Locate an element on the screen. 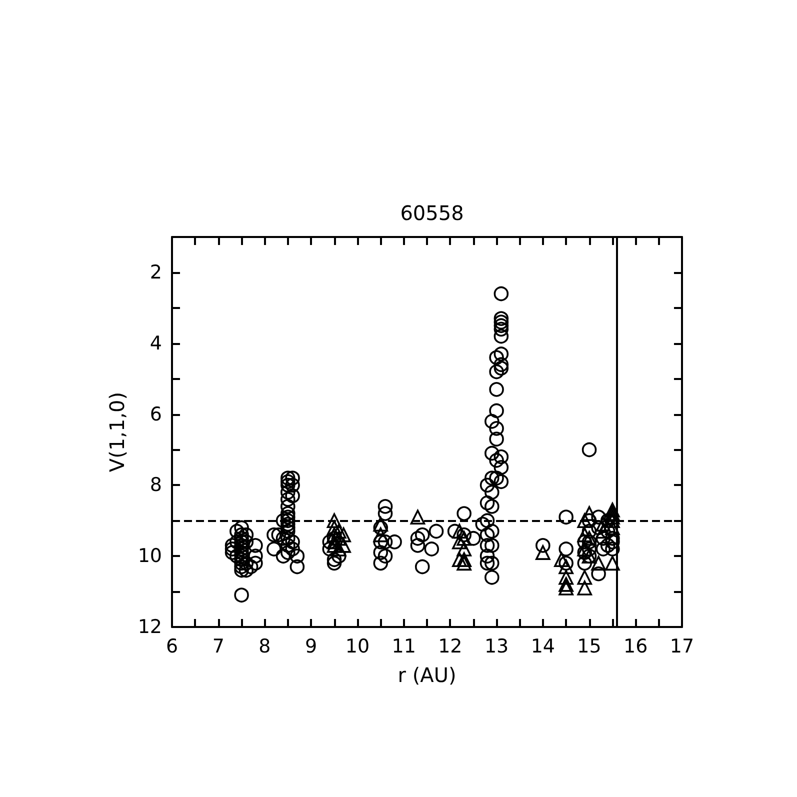  y-axis-title: V(1,1,0) is located at coordinates (116, 432).